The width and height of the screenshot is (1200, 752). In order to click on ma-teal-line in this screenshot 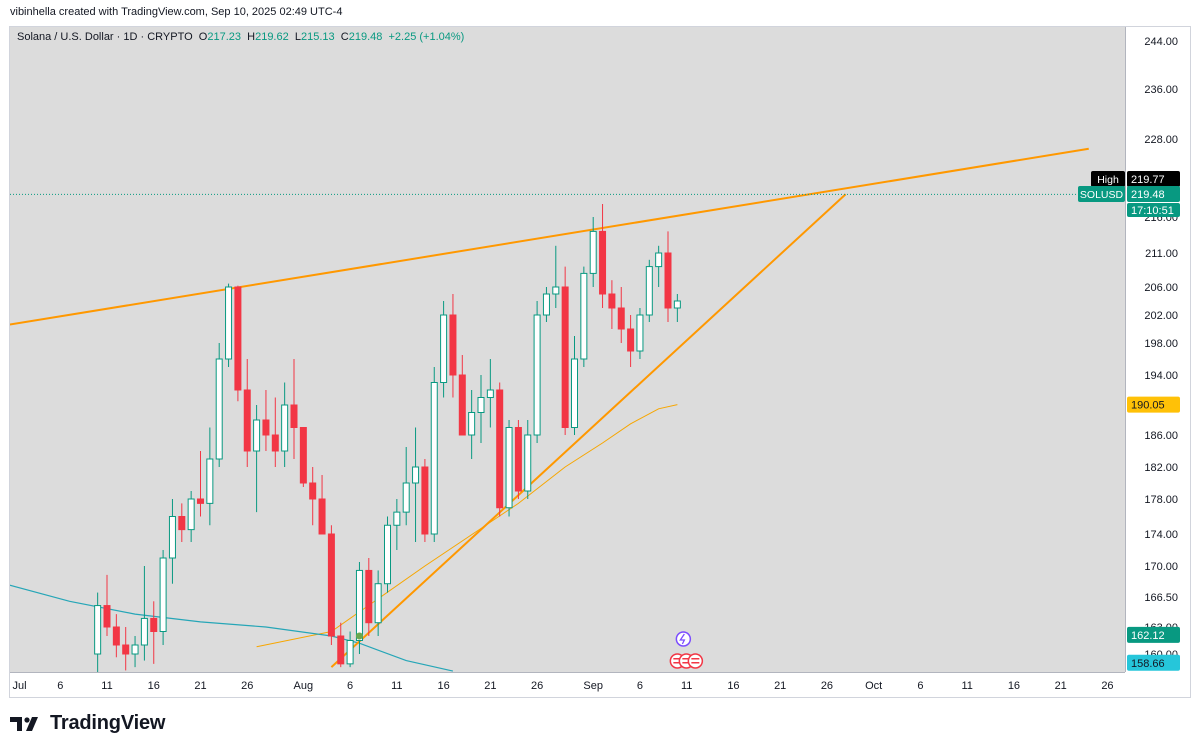, I will do `click(232, 628)`.